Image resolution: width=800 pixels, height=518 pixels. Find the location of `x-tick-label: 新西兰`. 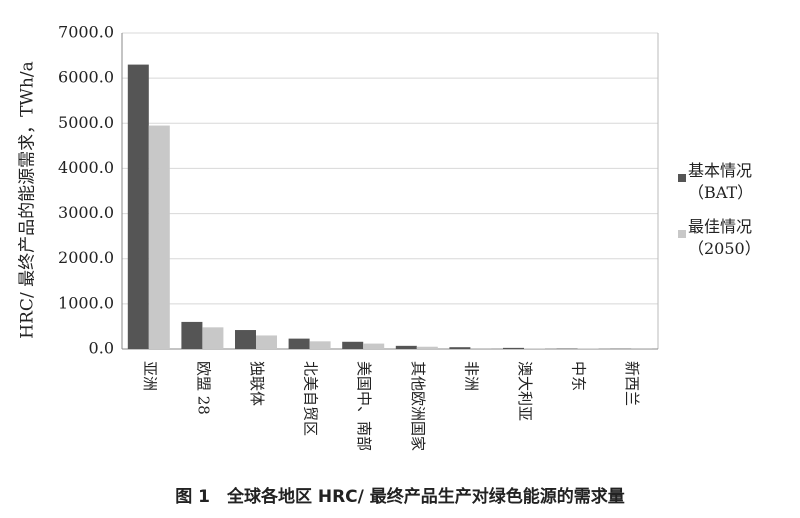

x-tick-label: 新西兰 is located at coordinates (632, 383).